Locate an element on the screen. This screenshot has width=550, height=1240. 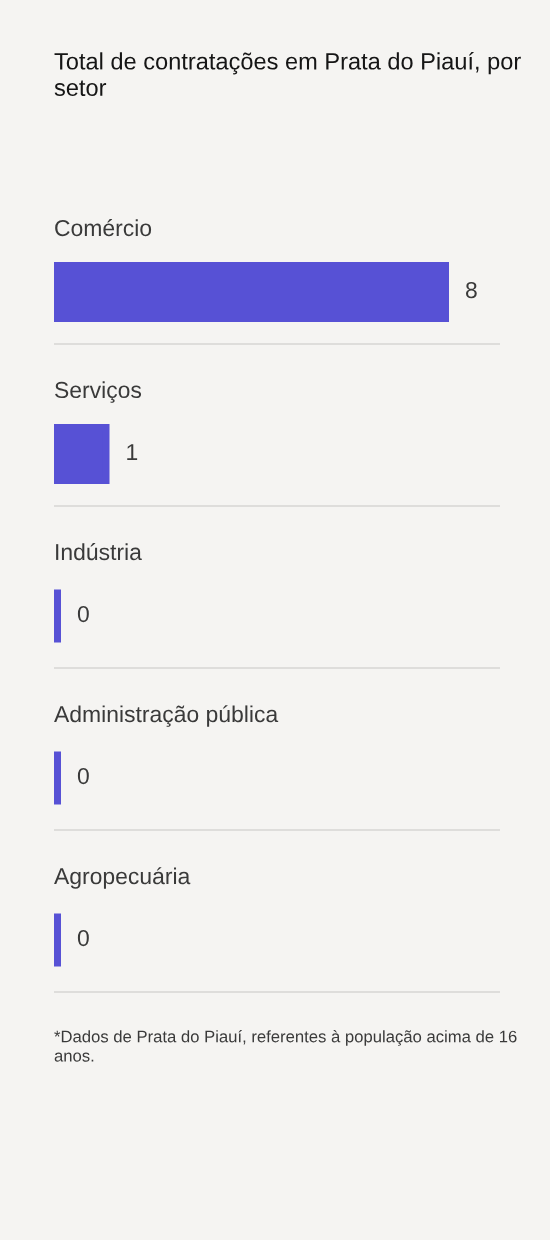
y-tick-label: Serviços is located at coordinates (98, 392).